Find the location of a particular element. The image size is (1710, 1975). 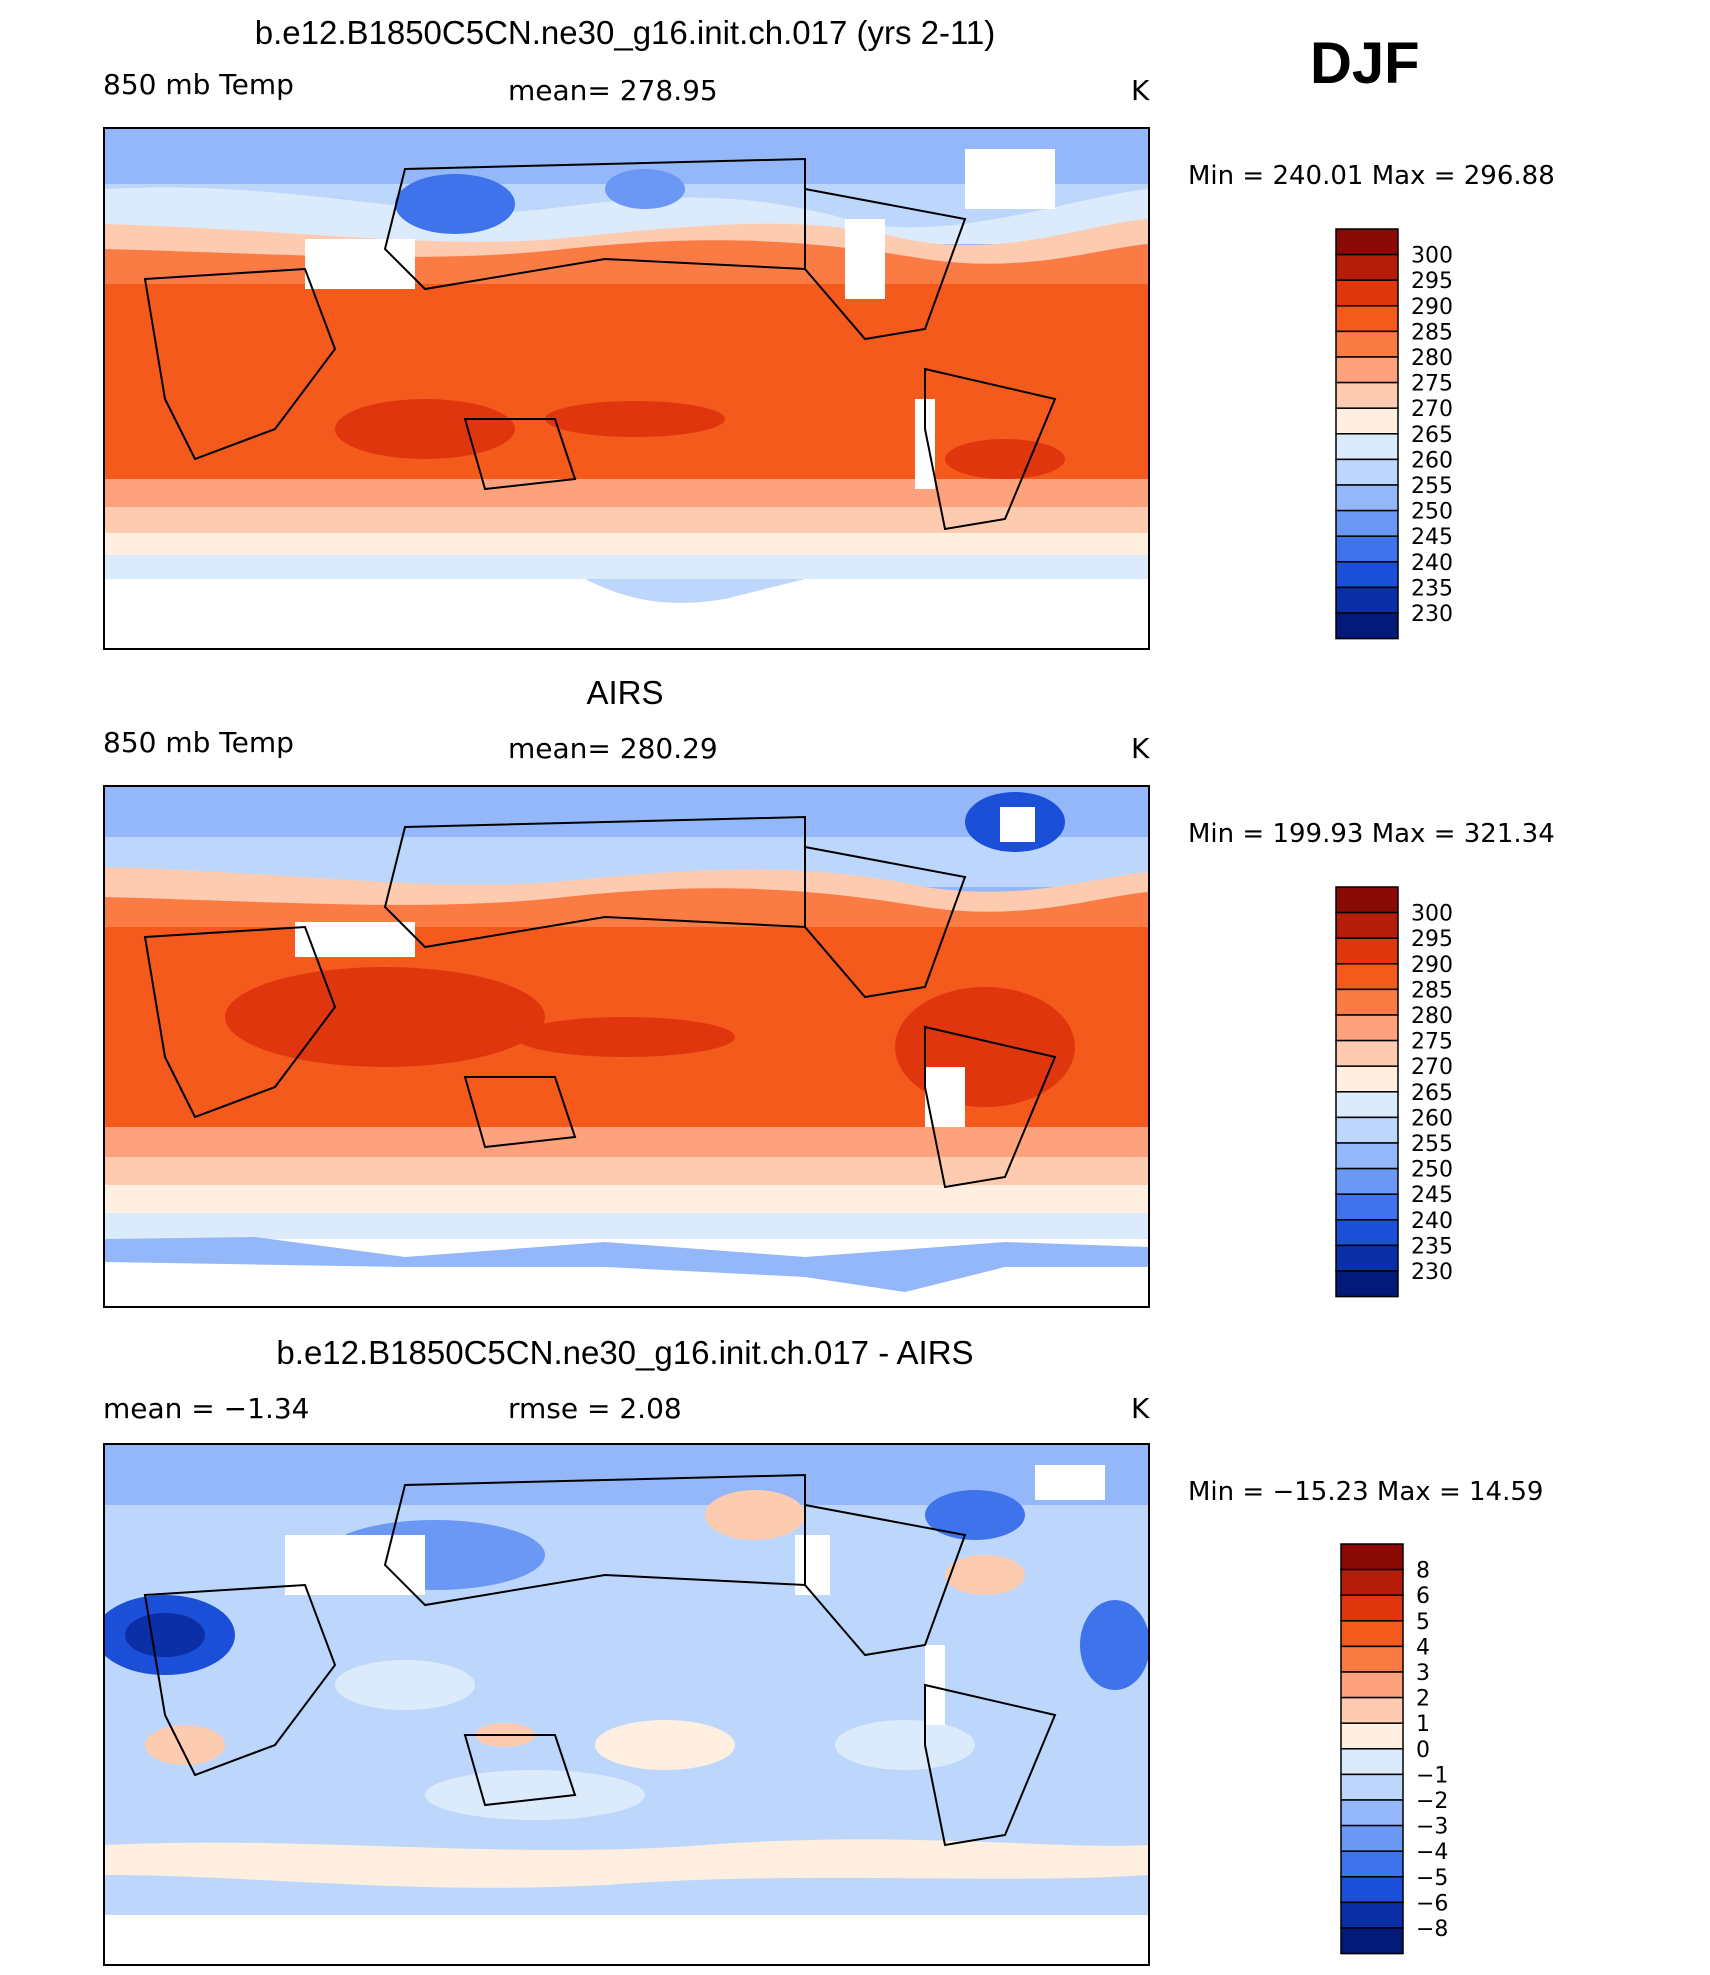

colorbar-tick-label: 6 is located at coordinates (1423, 1596).